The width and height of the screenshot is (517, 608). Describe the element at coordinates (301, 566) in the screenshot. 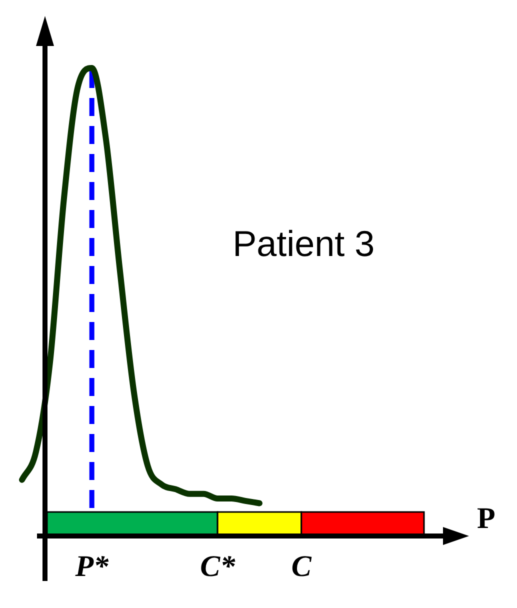

I see `x-tick-label: C` at that location.